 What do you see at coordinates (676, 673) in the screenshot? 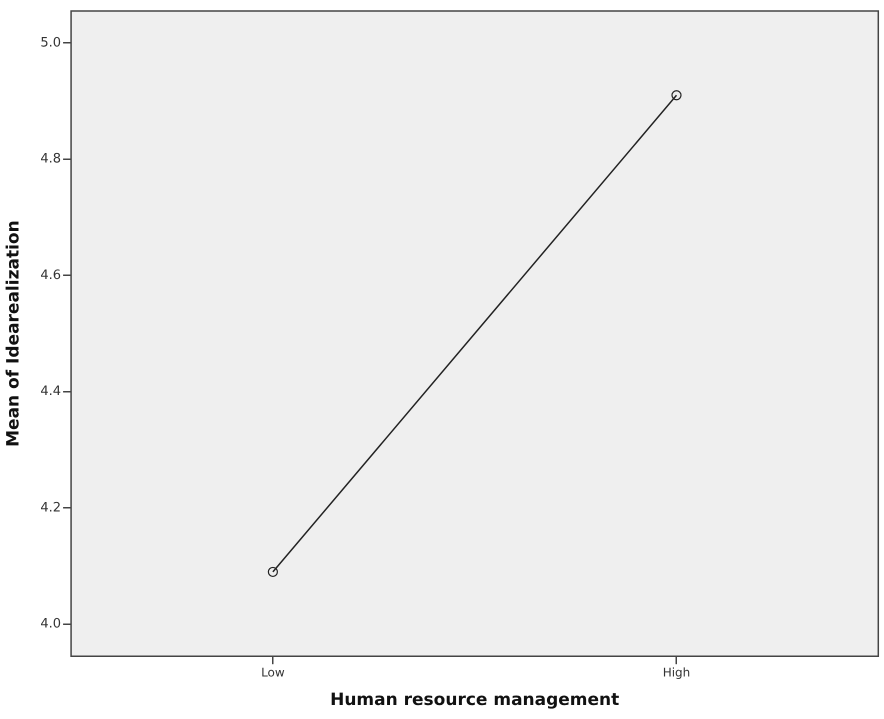
I see `x-tick-label: High` at bounding box center [676, 673].